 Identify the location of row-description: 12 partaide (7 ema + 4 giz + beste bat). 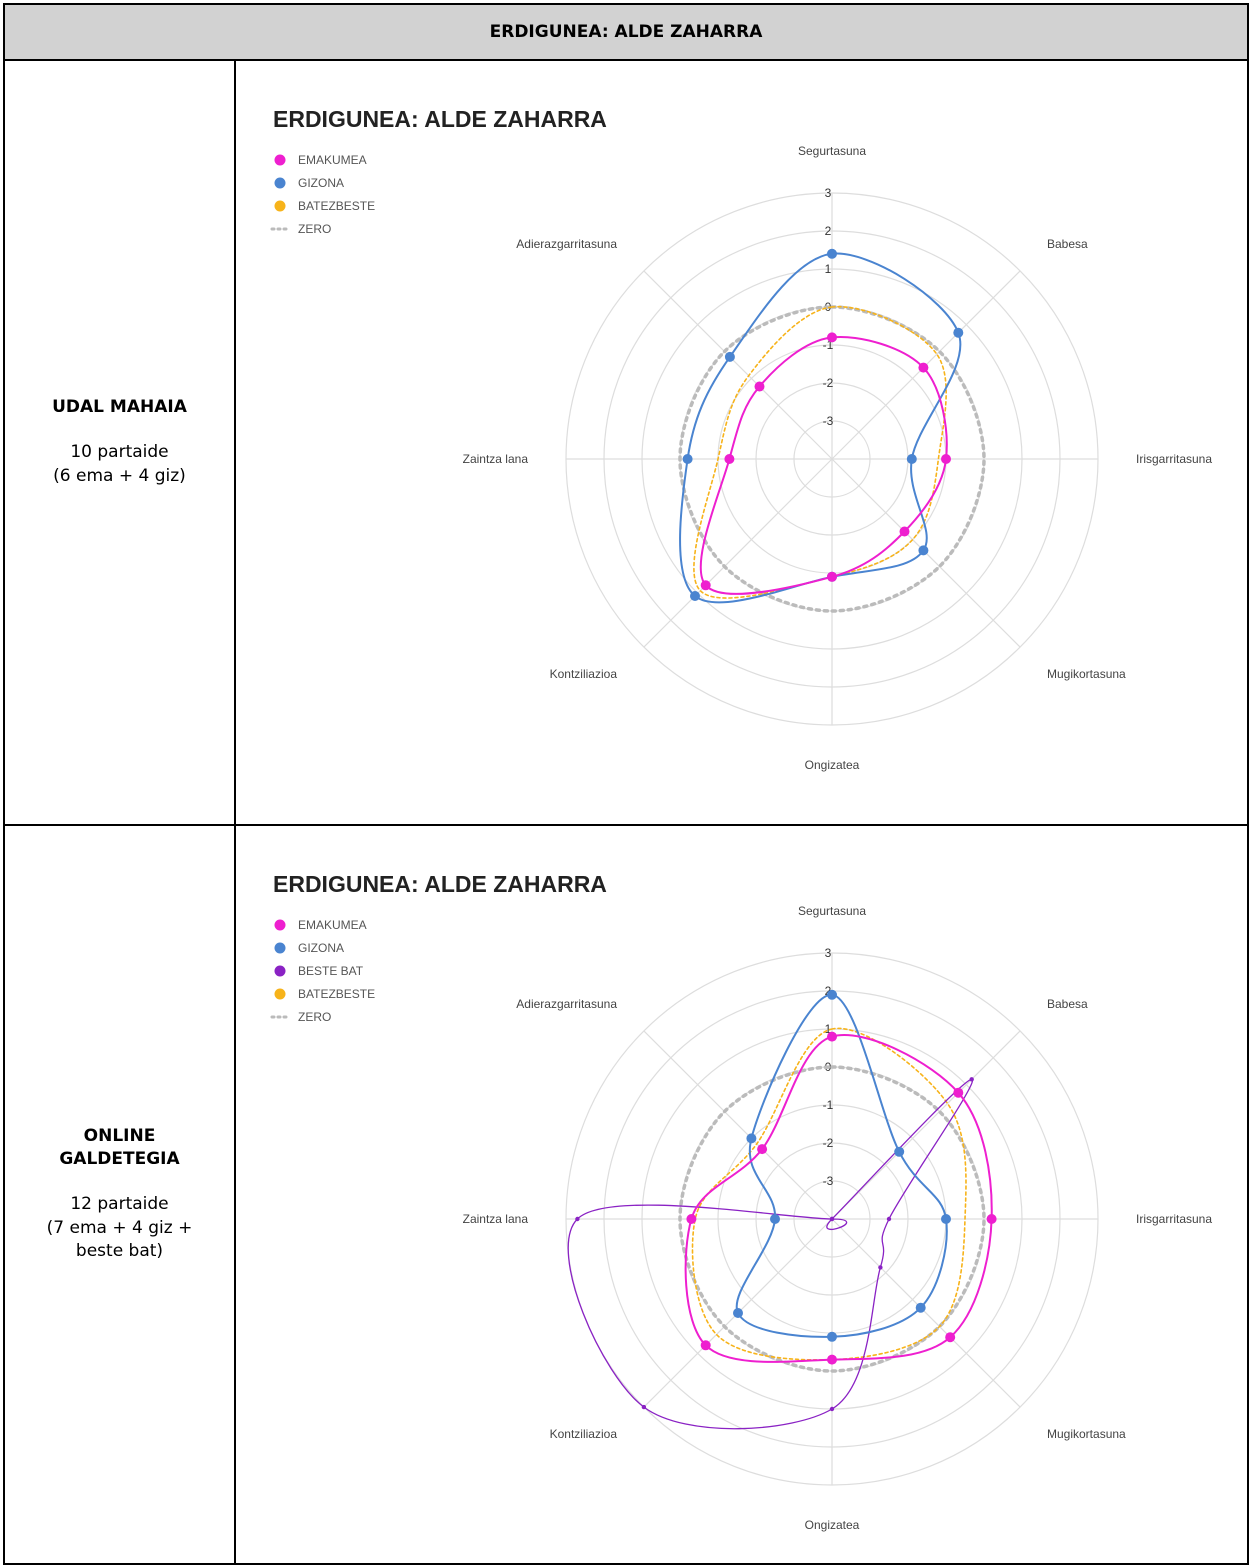
(120, 1228).